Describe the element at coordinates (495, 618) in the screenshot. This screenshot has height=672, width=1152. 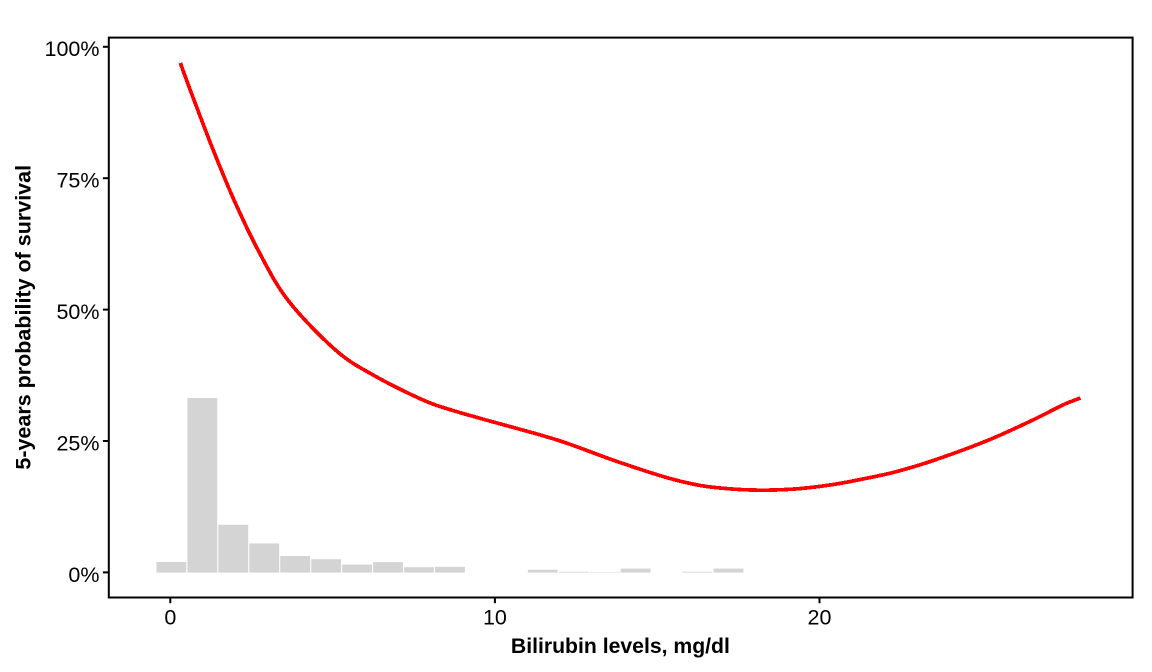
I see `svg-text: 10` at that location.